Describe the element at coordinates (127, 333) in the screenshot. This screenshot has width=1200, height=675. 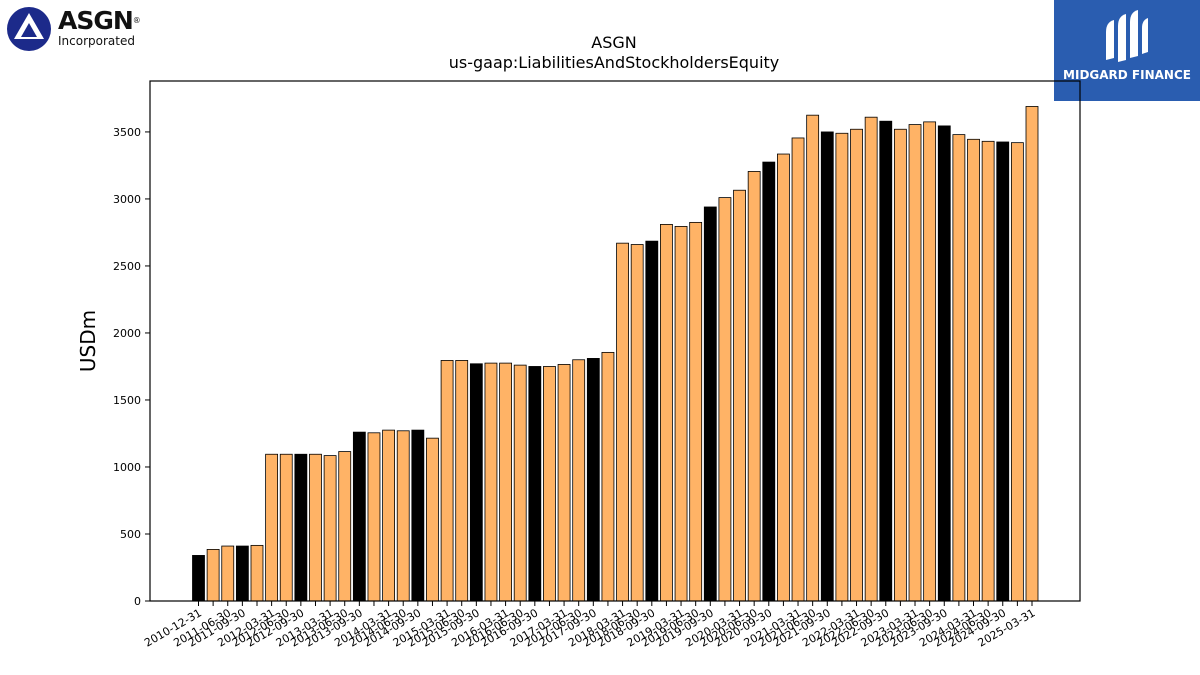
I see `y-tick-label: 2000` at that location.